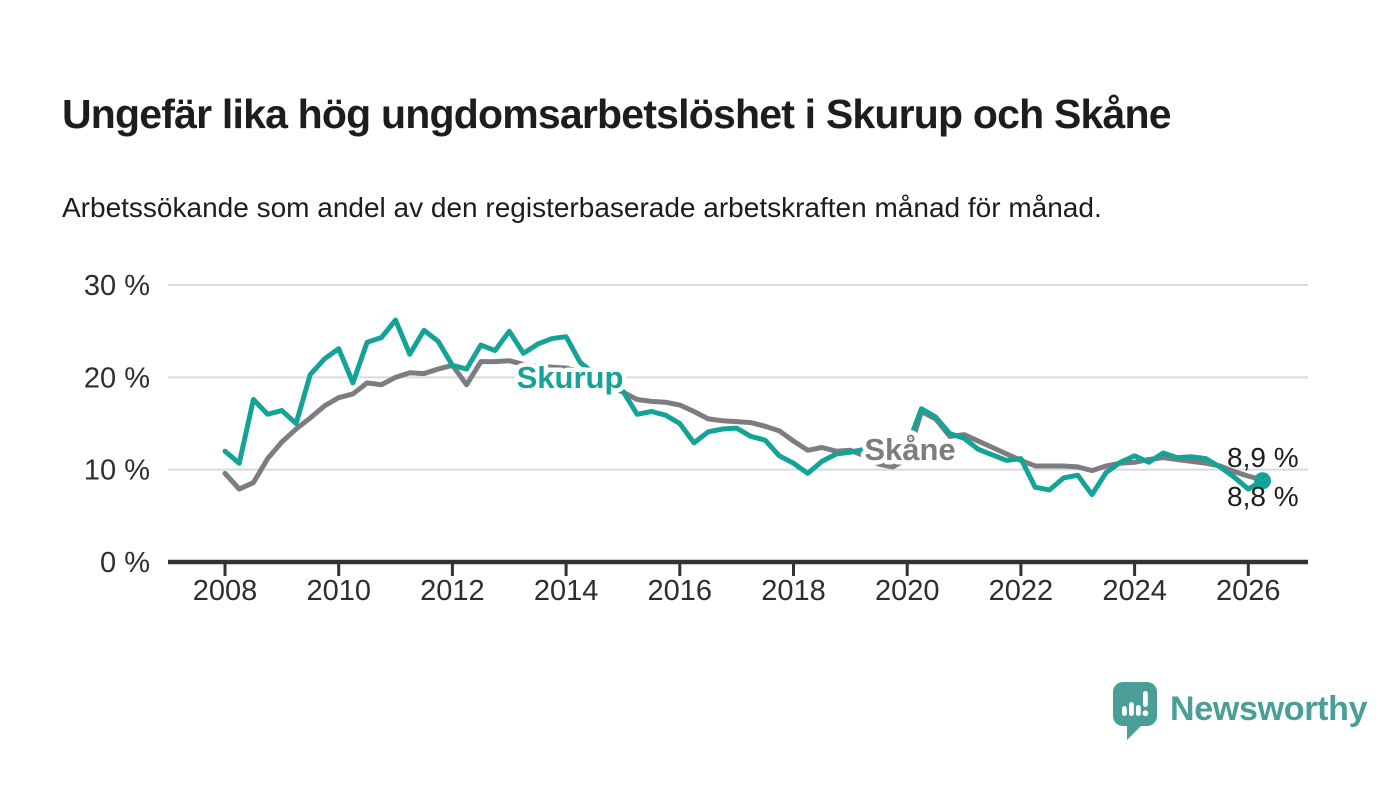  Describe the element at coordinates (117, 424) in the screenshot. I see `y-axis-labels: 30 % 20 % 10 % 0 %` at that location.